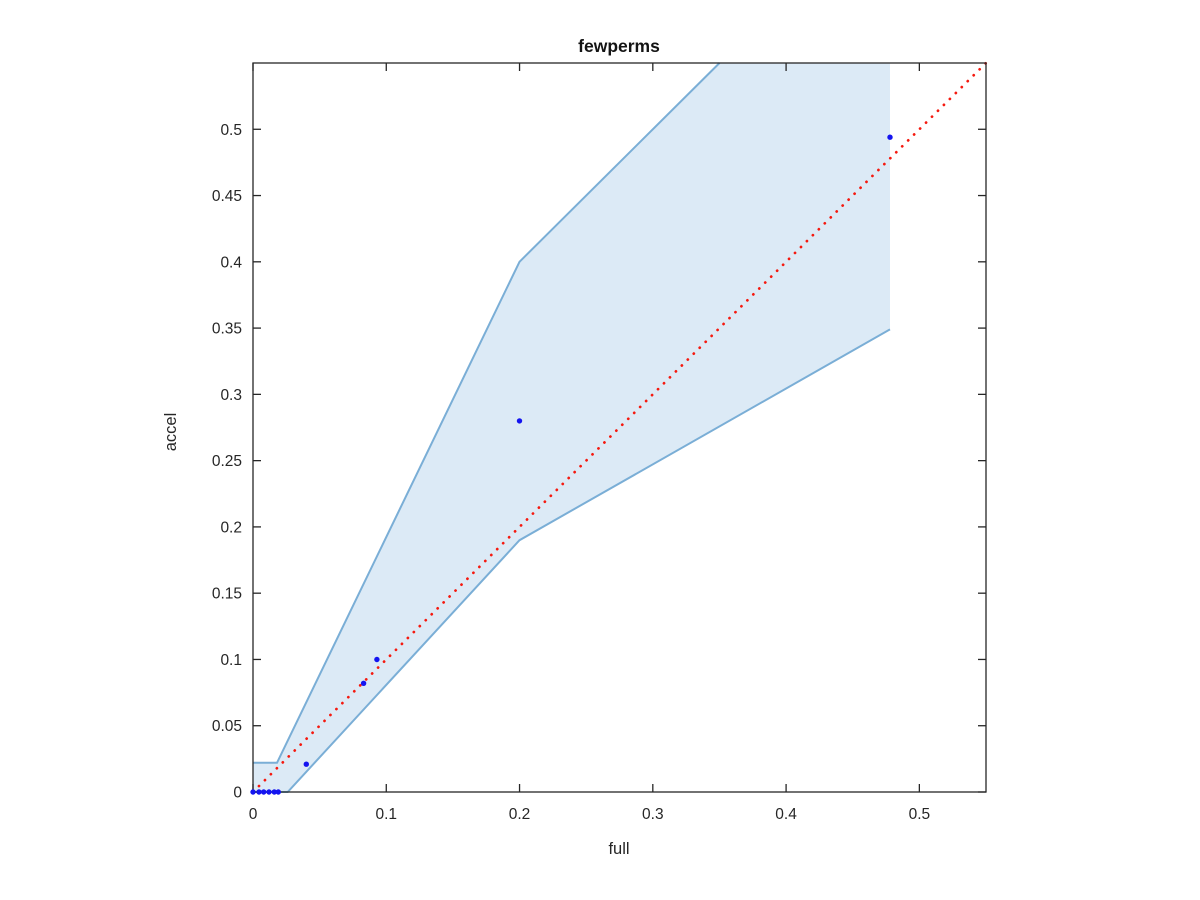 The width and height of the screenshot is (1200, 900). Describe the element at coordinates (786, 814) in the screenshot. I see `x-tick-label: 0.4` at that location.